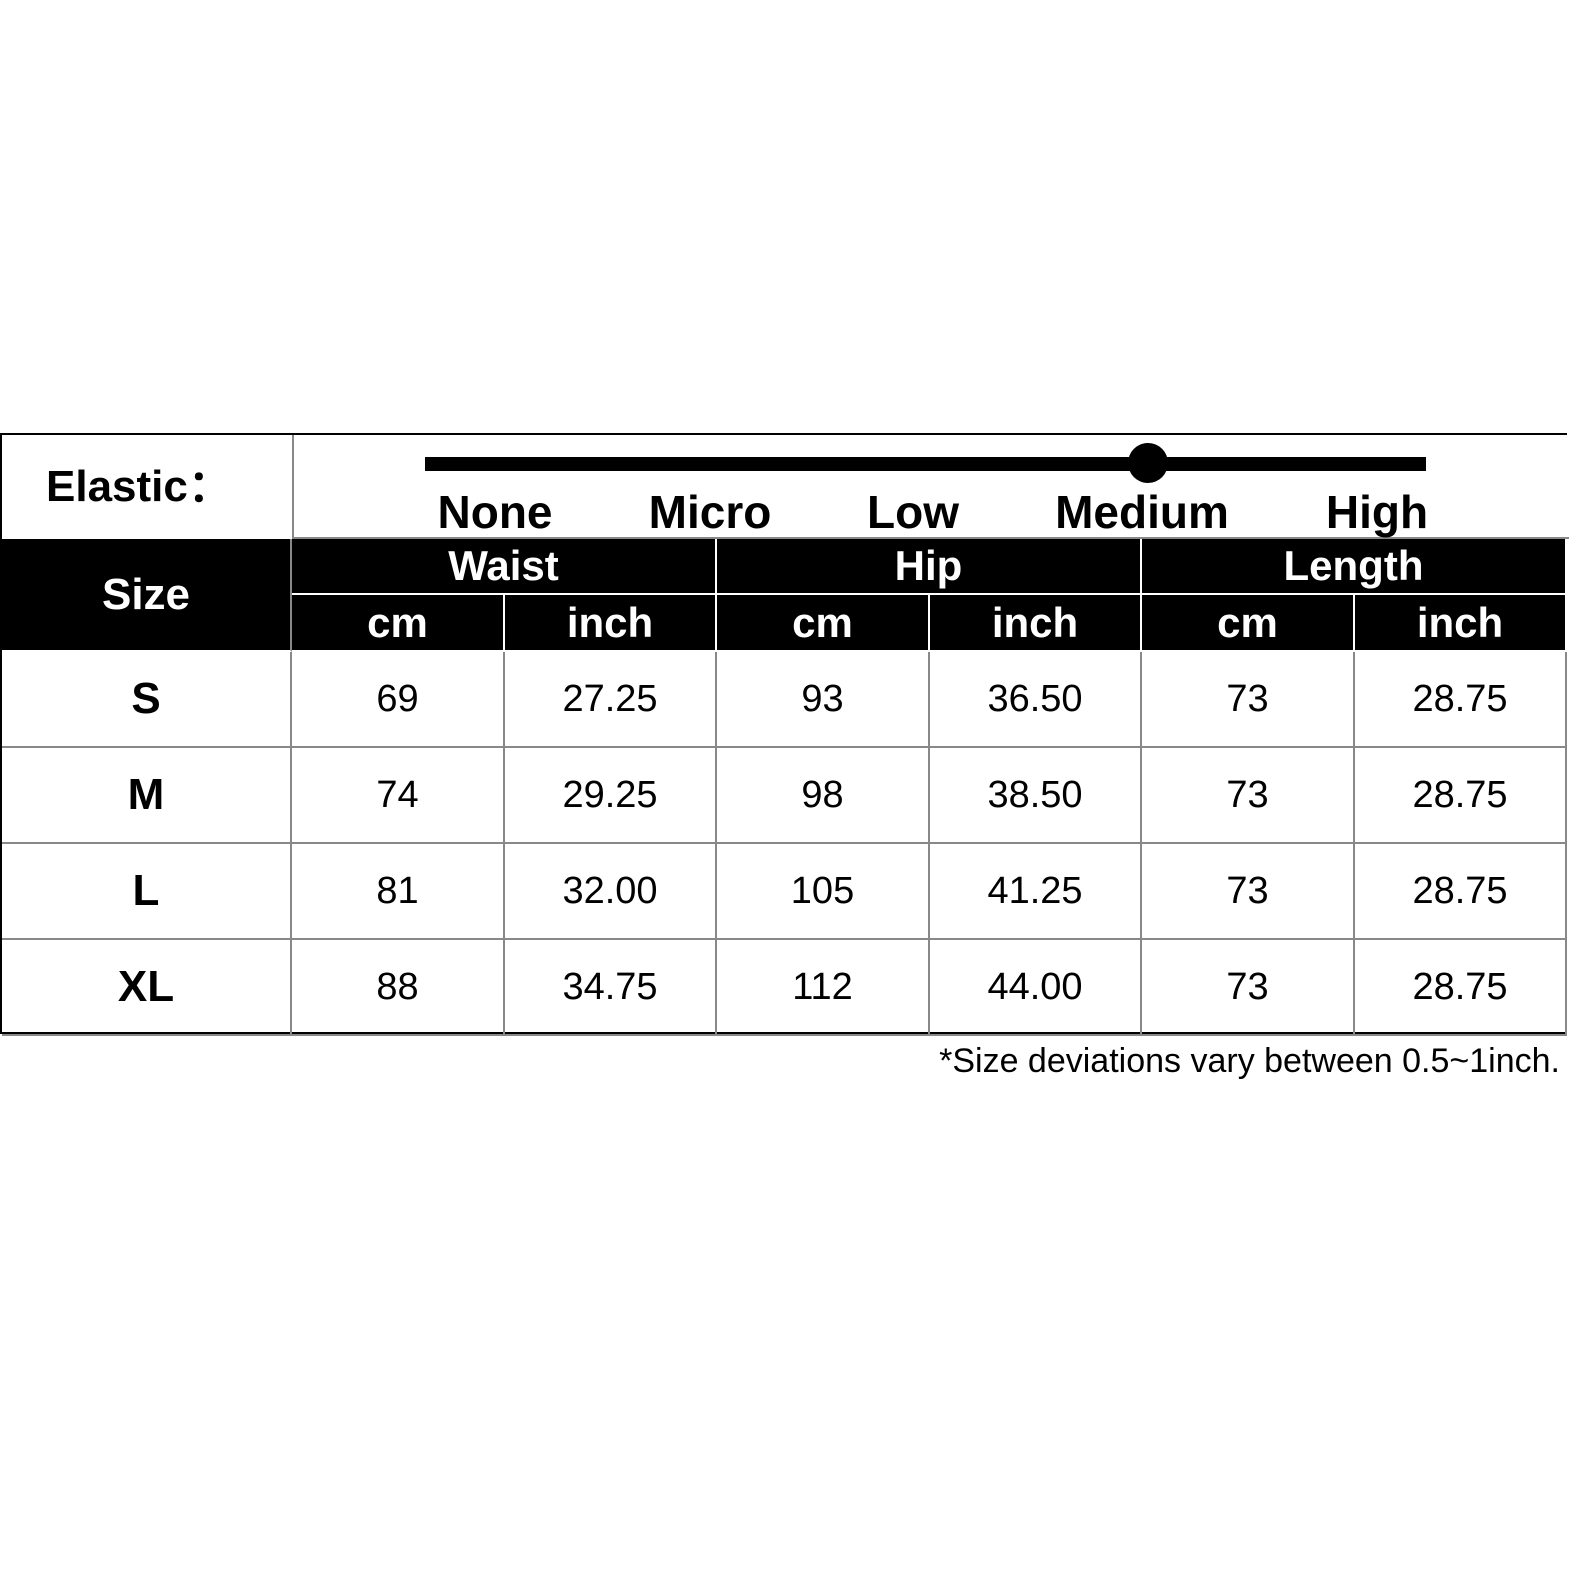 The width and height of the screenshot is (1572, 1572). Describe the element at coordinates (1036, 700) in the screenshot. I see `table-cell: 36.50` at that location.